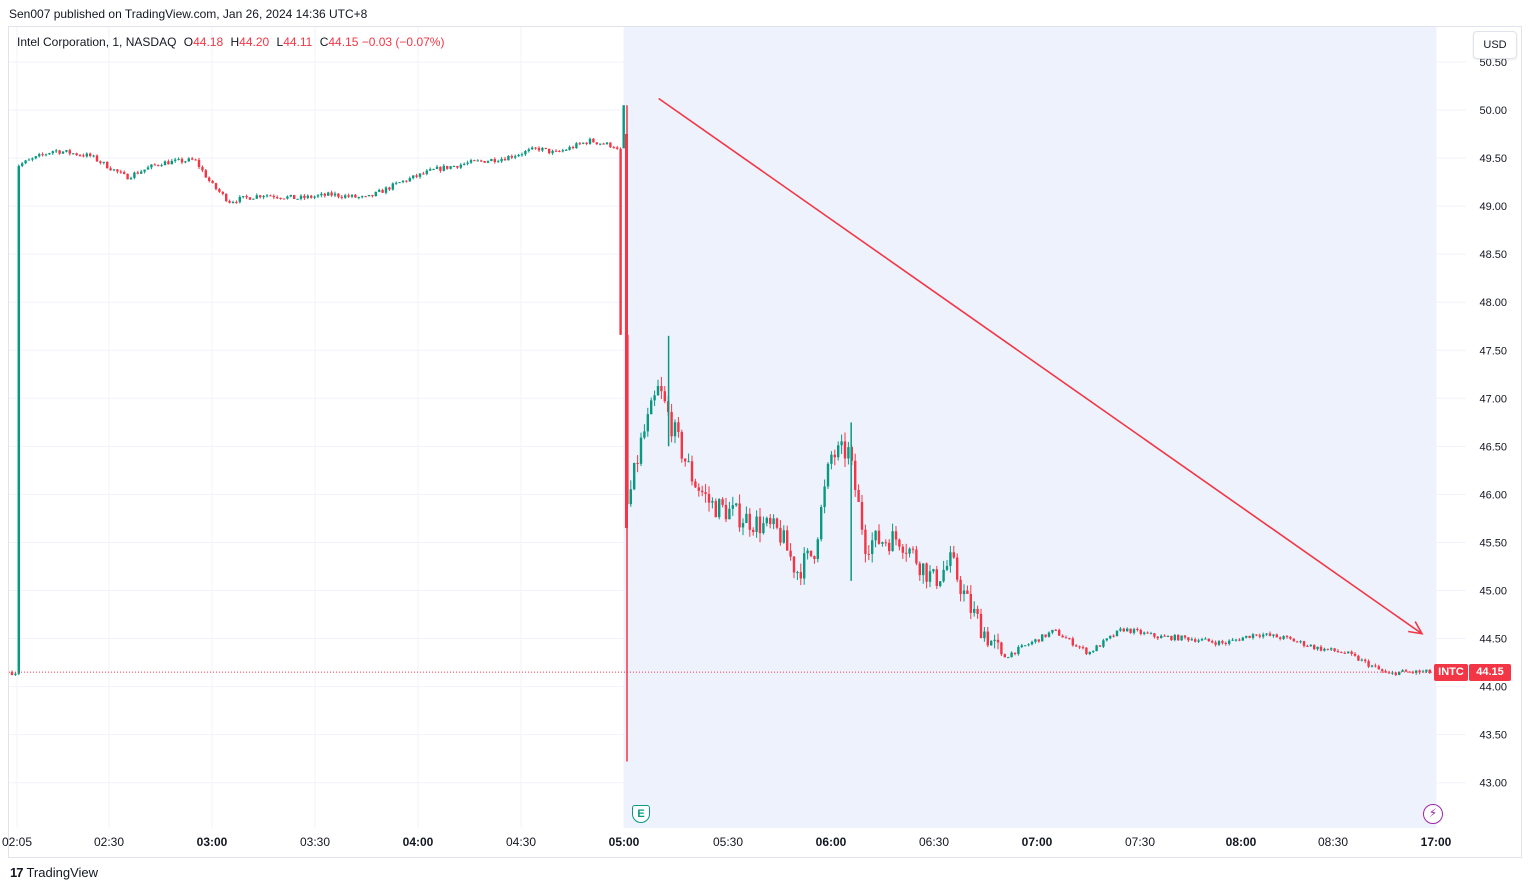 Image resolution: width=1531 pixels, height=891 pixels. I want to click on x-tick-label: 07:30, so click(1140, 842).